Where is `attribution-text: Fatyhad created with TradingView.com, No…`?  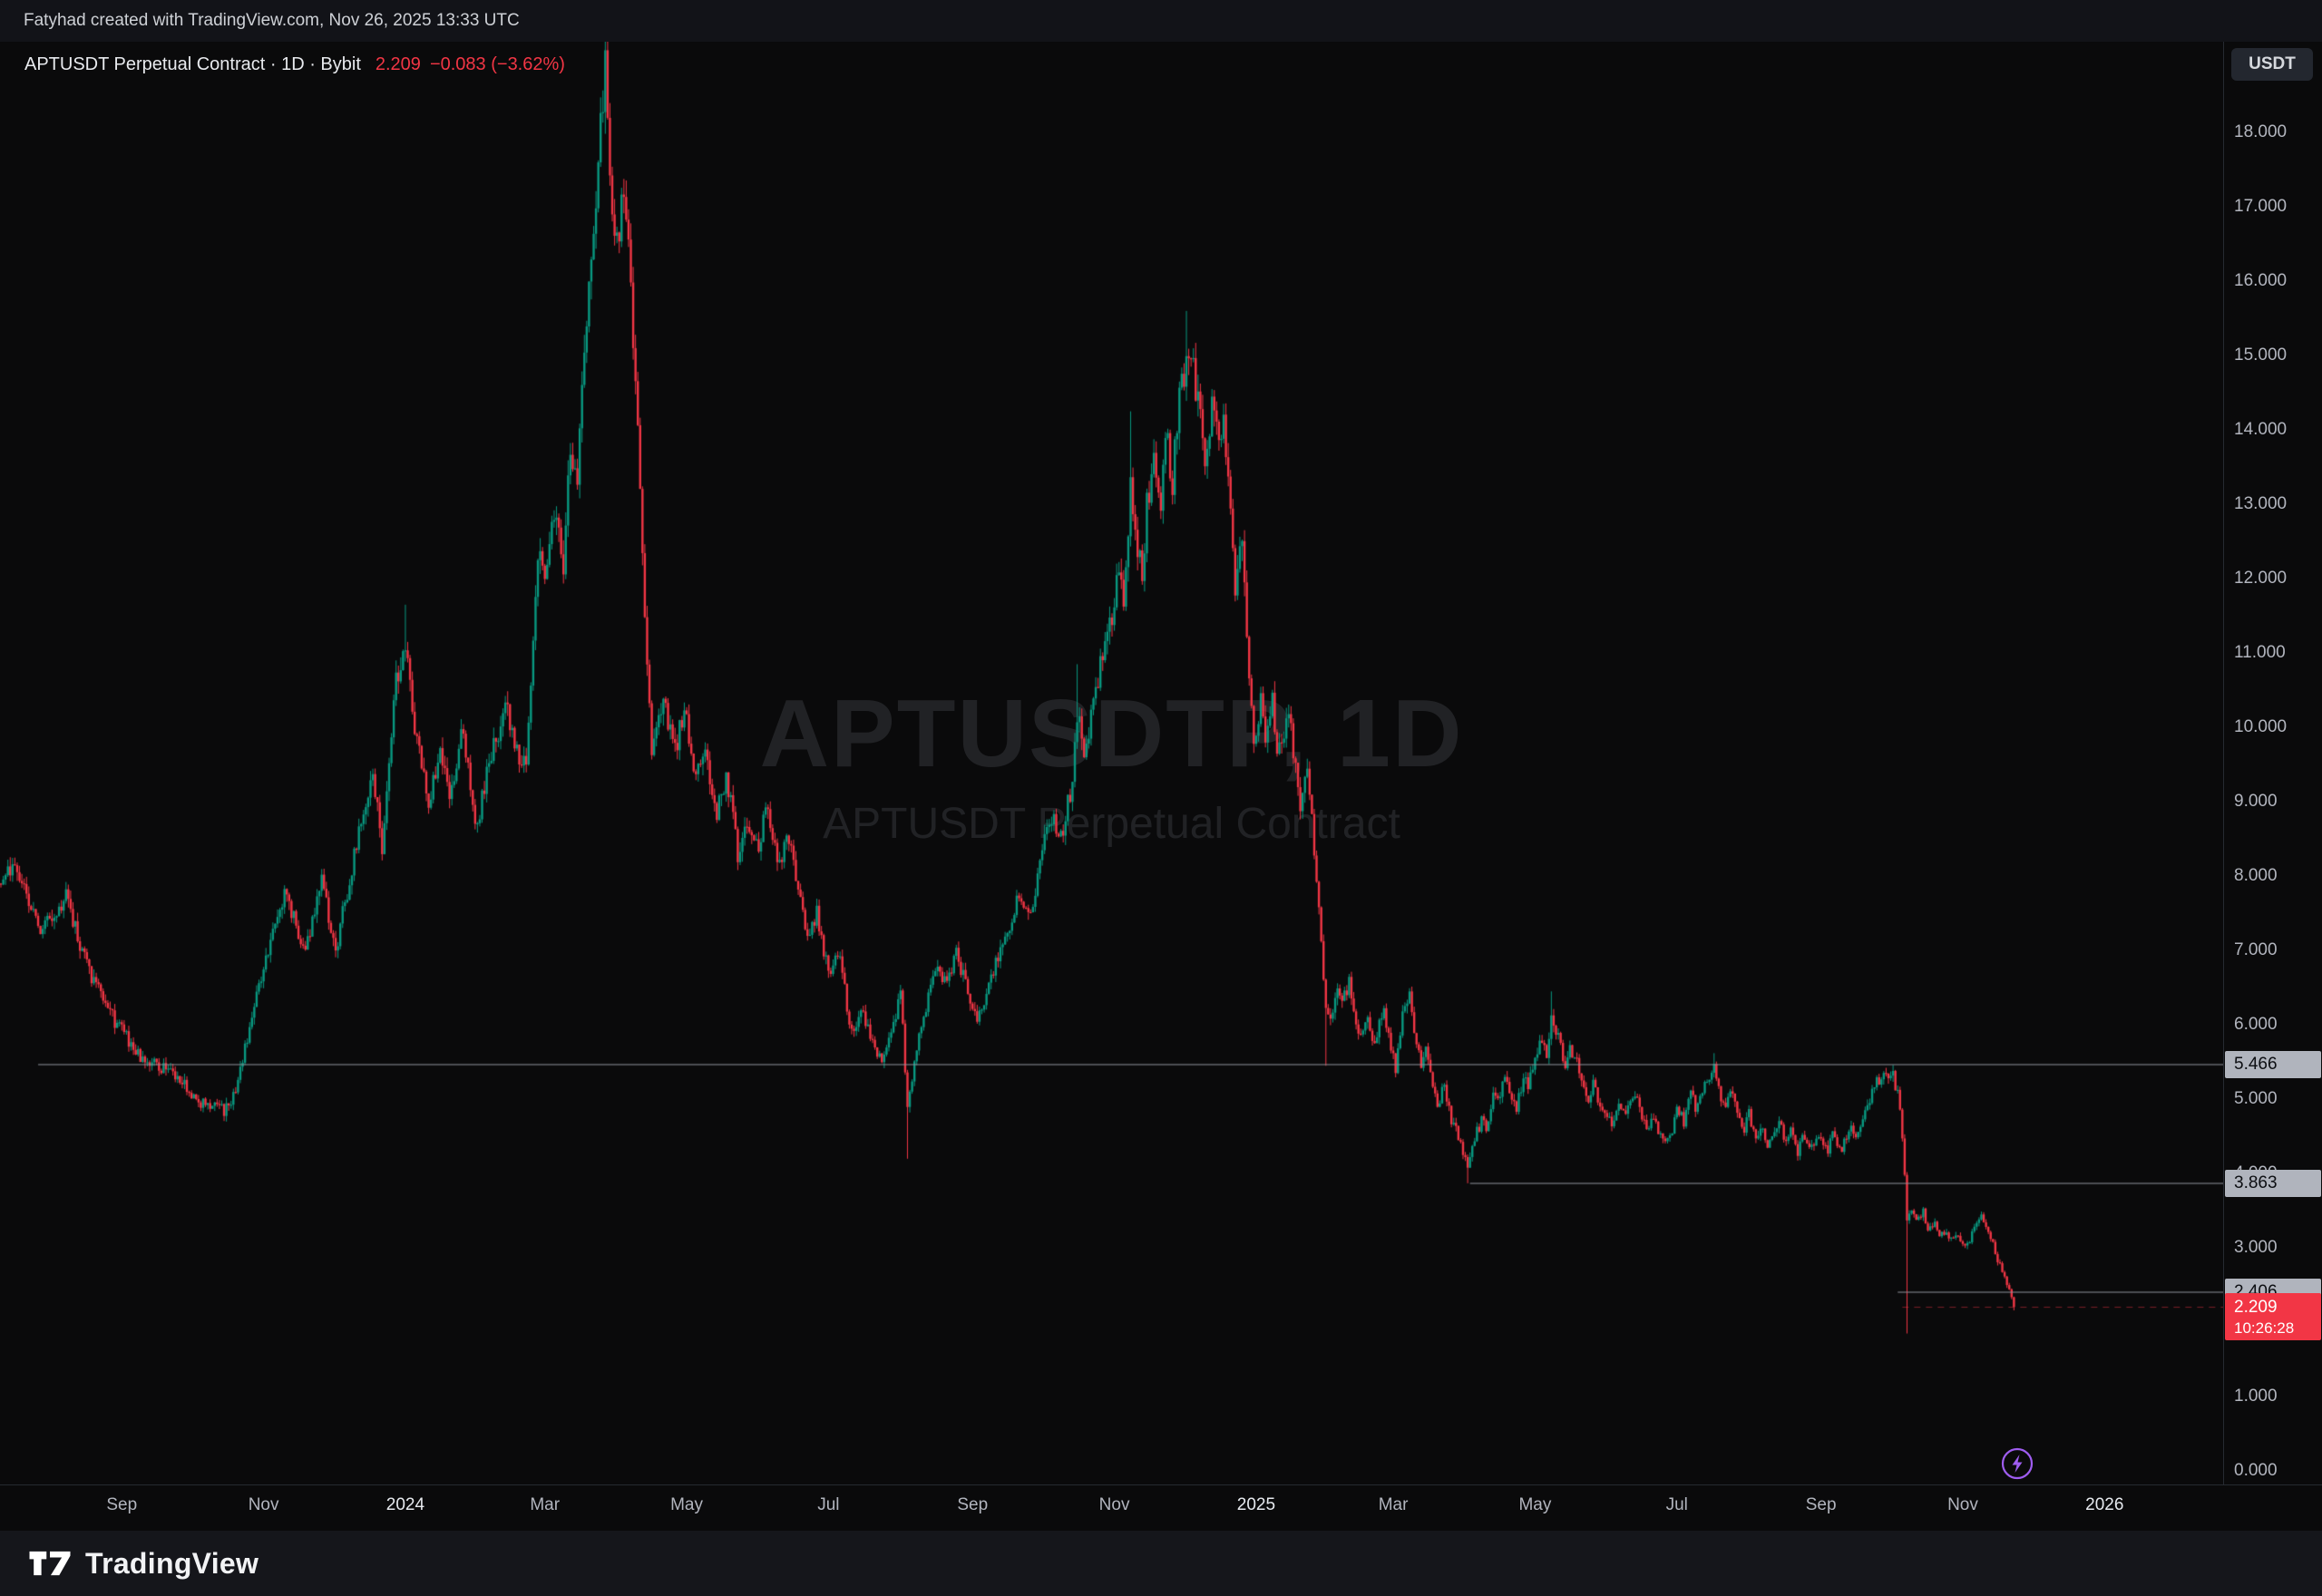 attribution-text: Fatyhad created with TradingView.com, No… is located at coordinates (272, 20).